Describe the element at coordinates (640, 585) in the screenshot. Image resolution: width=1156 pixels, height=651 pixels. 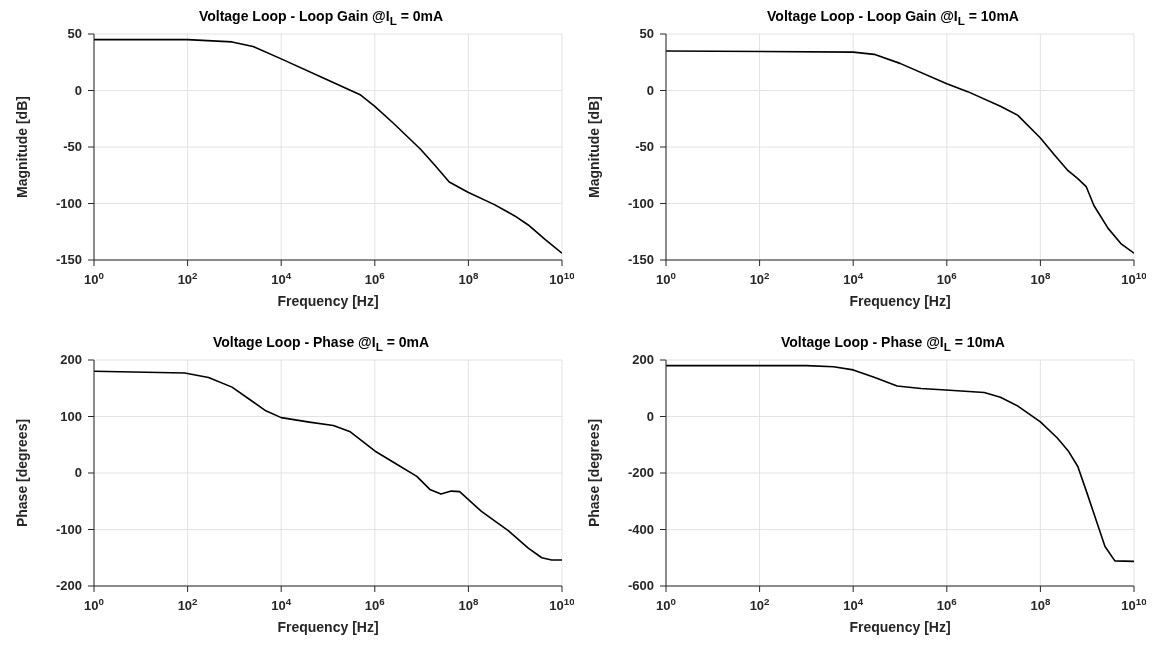
I see `y-tick-label: -600` at that location.